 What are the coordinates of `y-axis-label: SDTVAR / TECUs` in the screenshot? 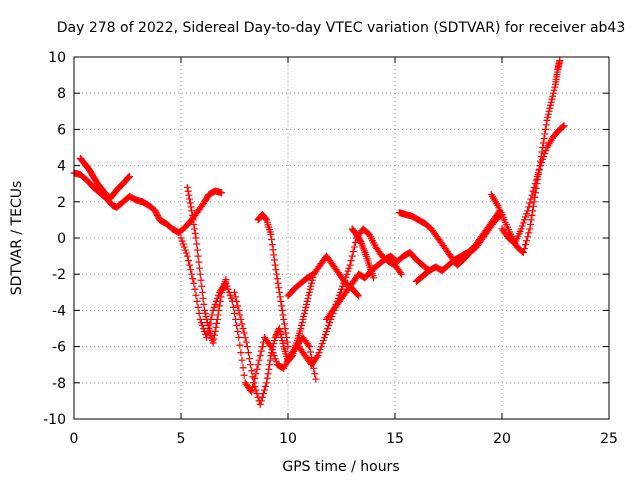 It's located at (17, 238).